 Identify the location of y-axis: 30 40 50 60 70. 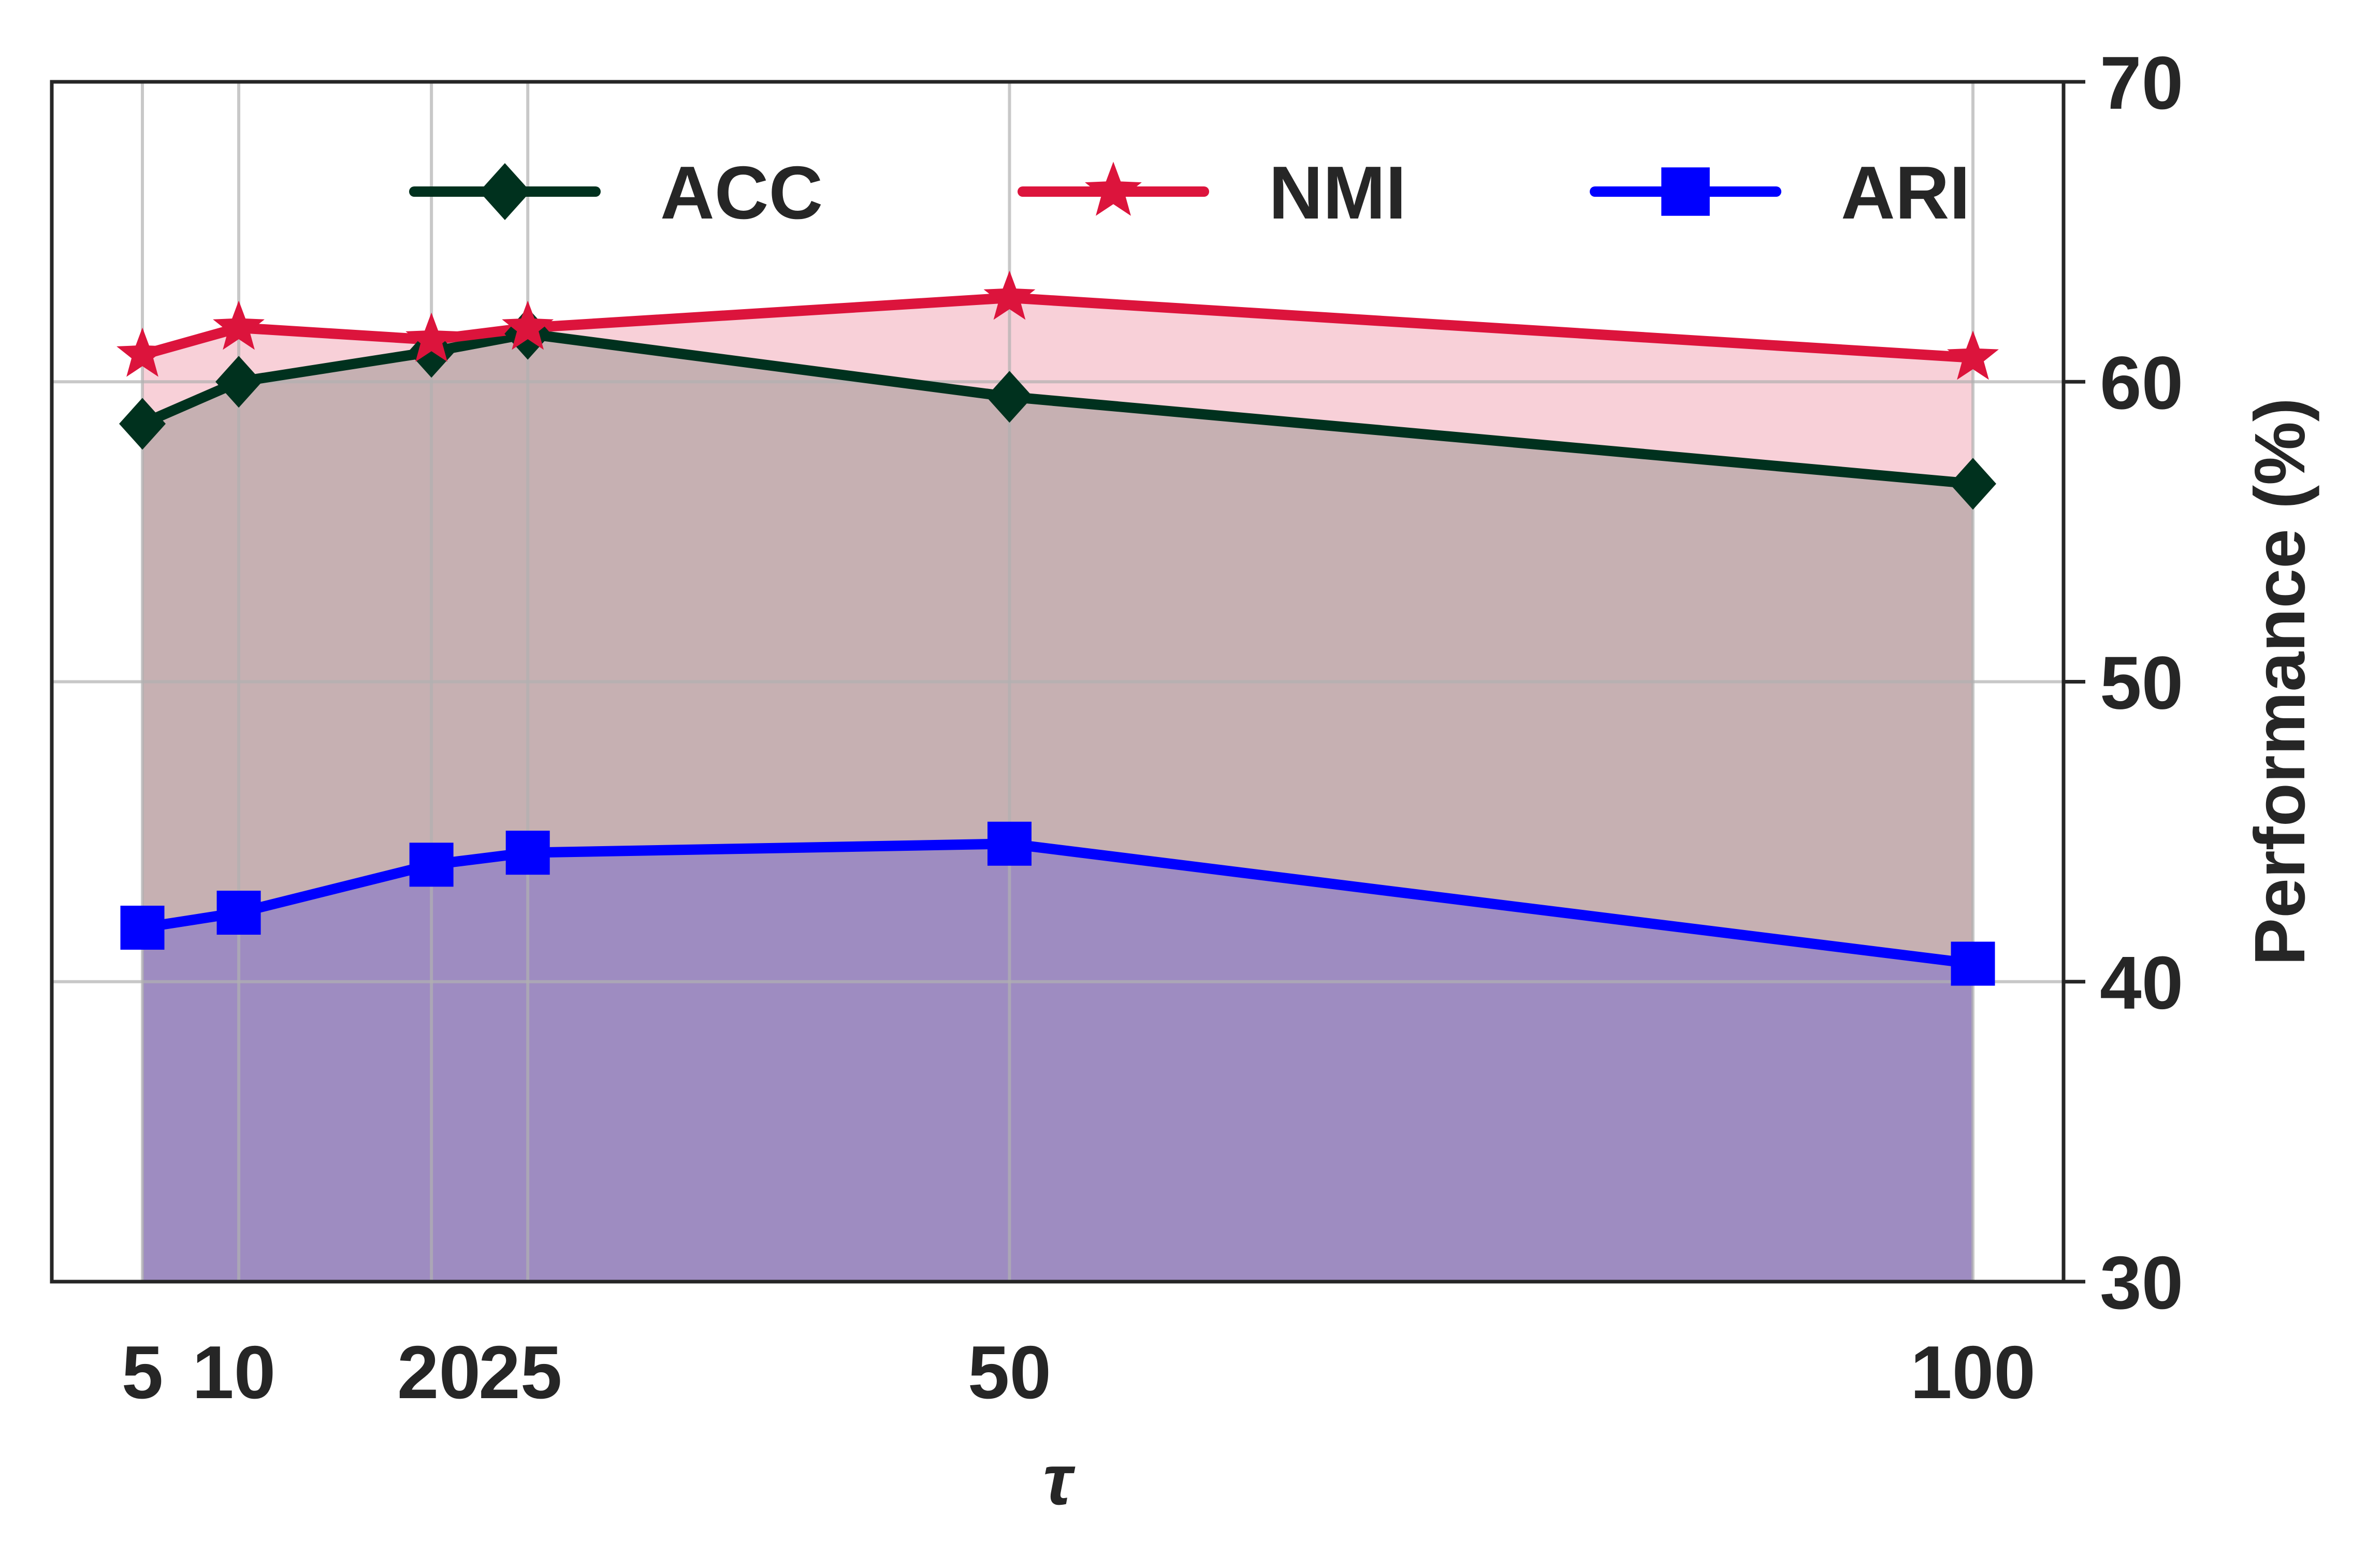
(2124, 683).